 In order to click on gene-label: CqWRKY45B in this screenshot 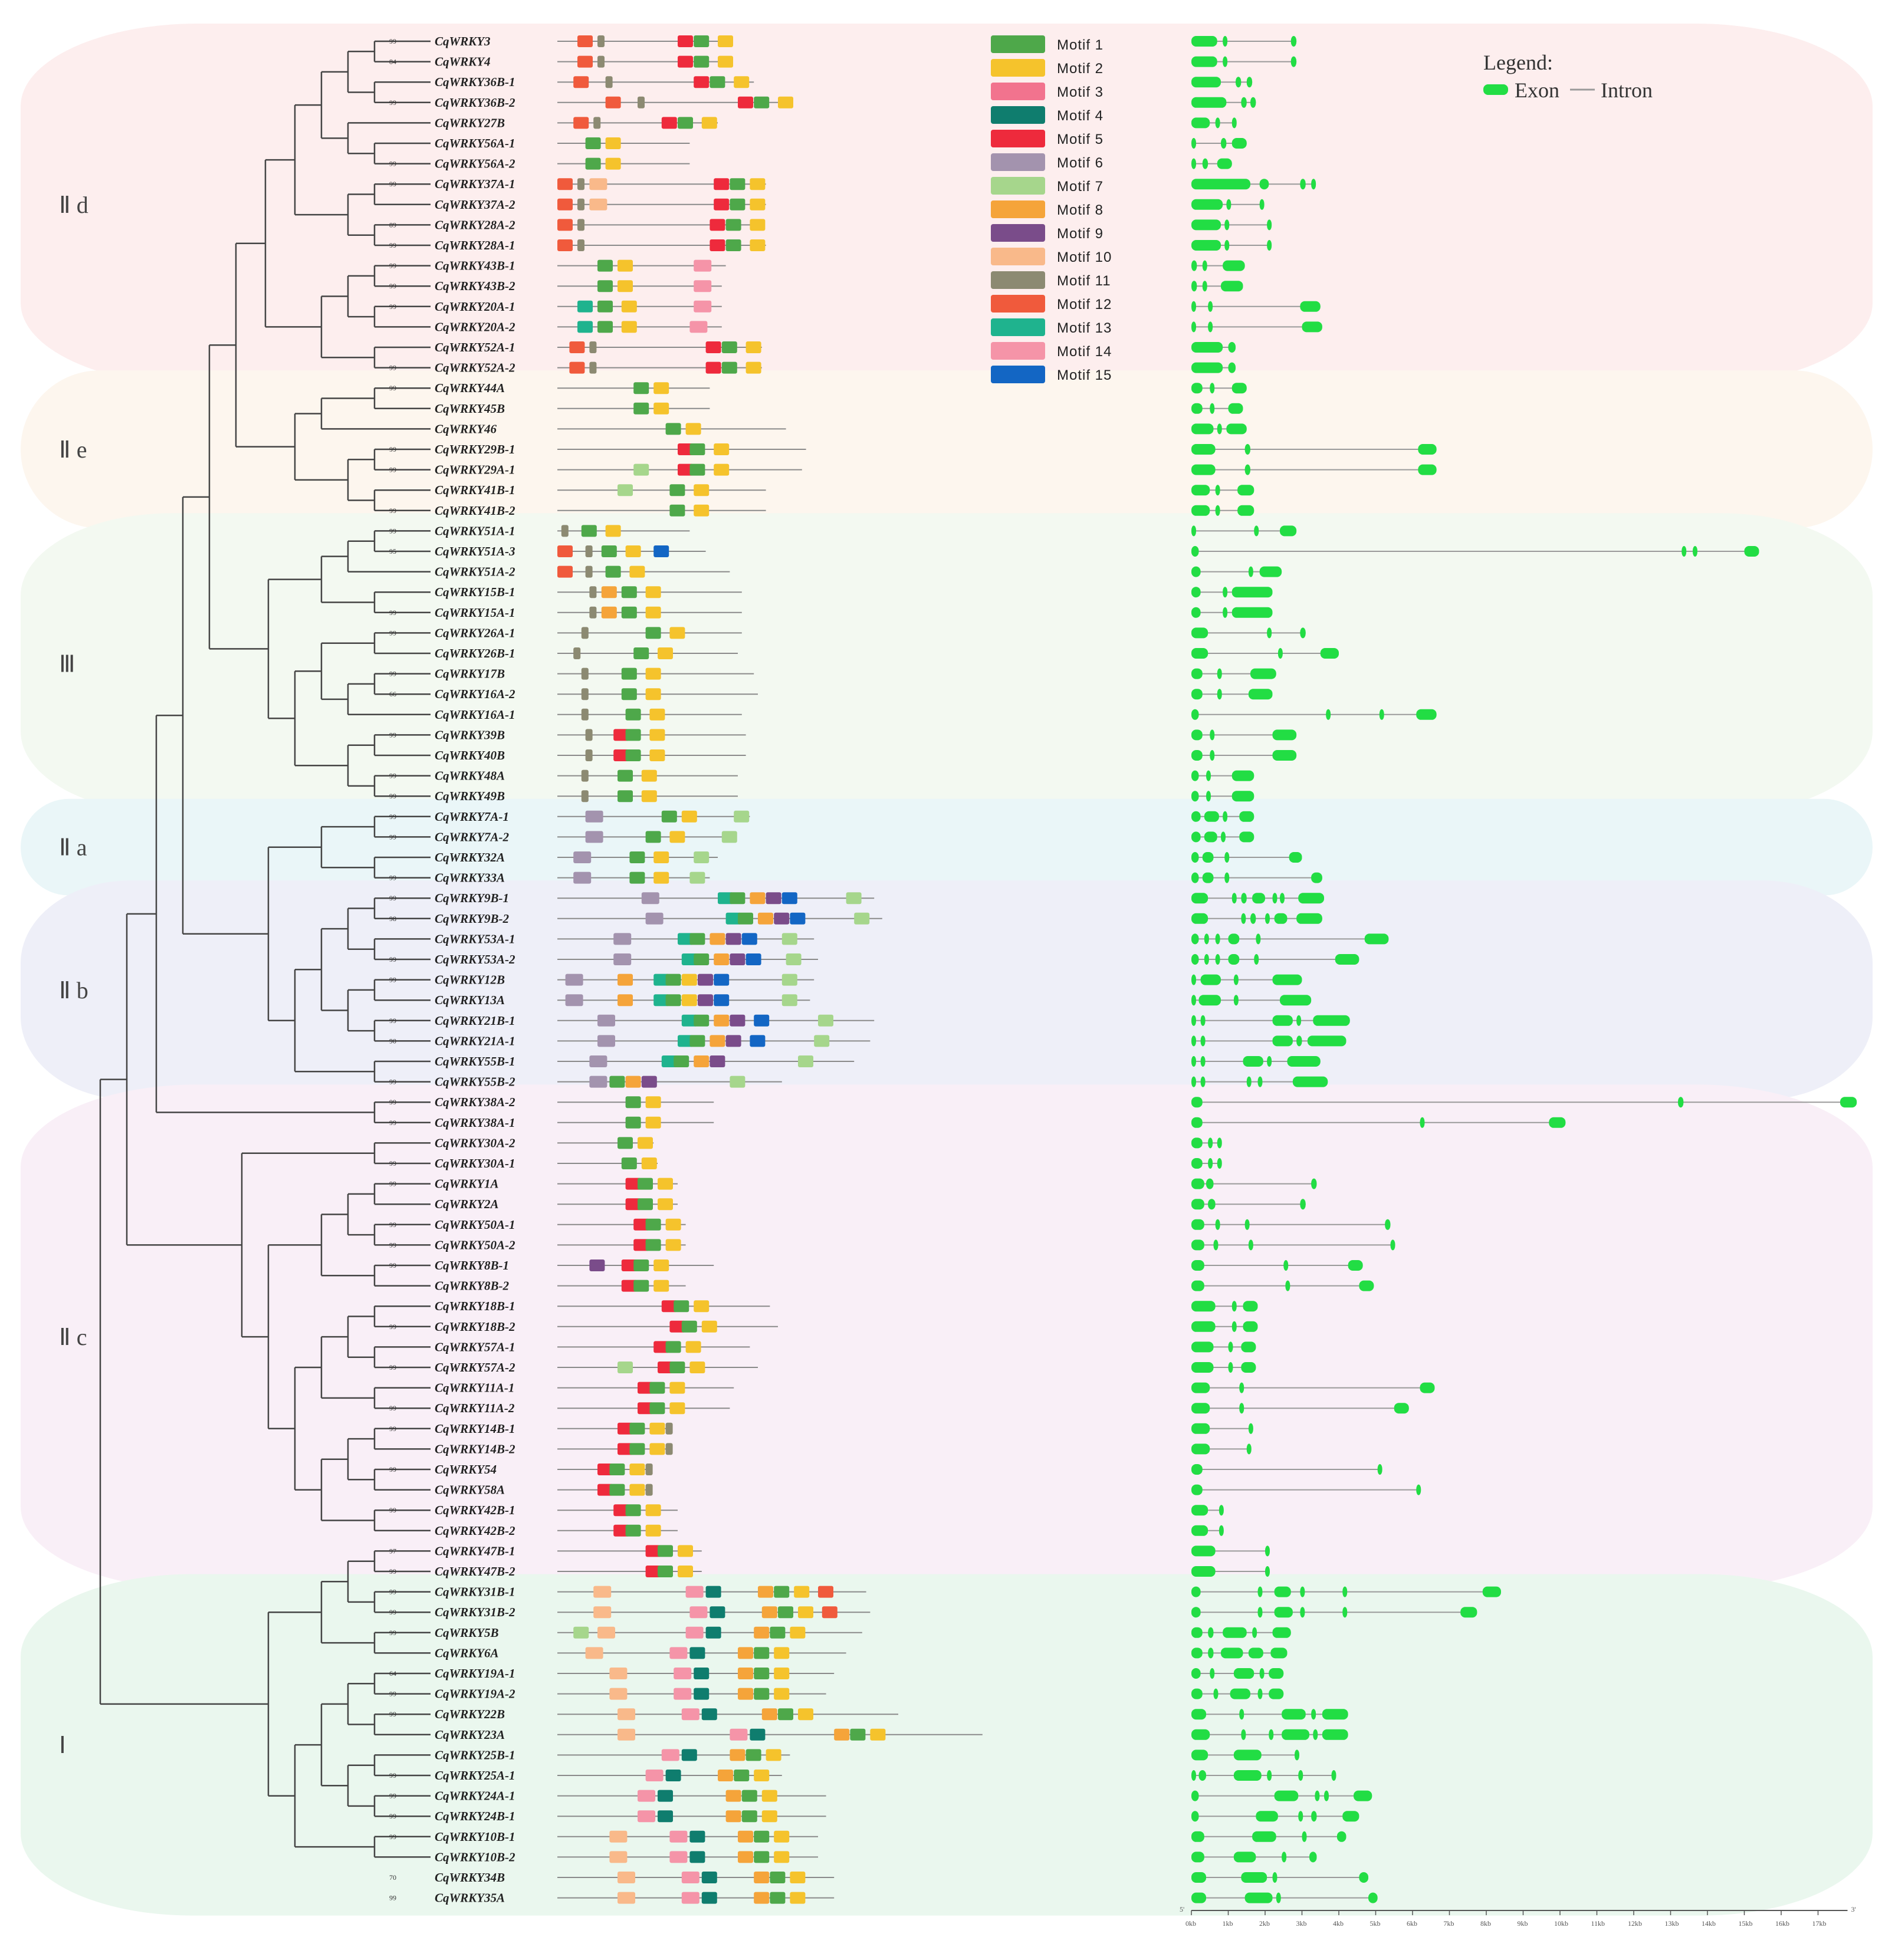, I will do `click(470, 409)`.